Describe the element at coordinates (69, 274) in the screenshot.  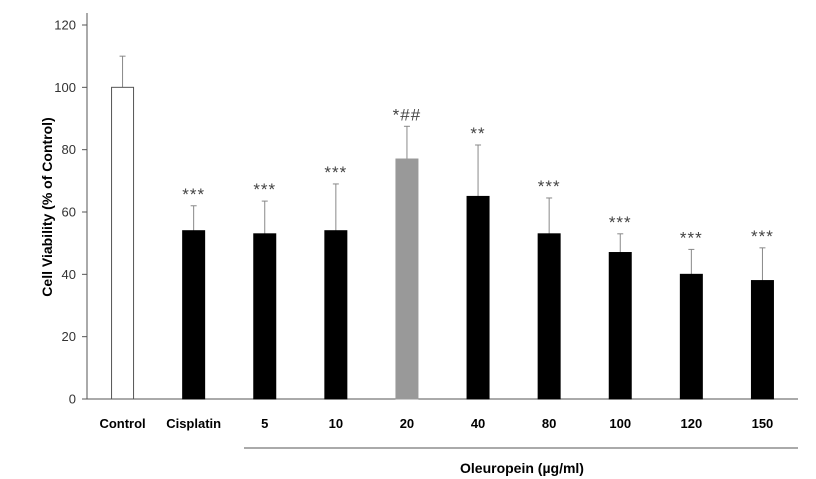
I see `y-tick-label: 40` at that location.